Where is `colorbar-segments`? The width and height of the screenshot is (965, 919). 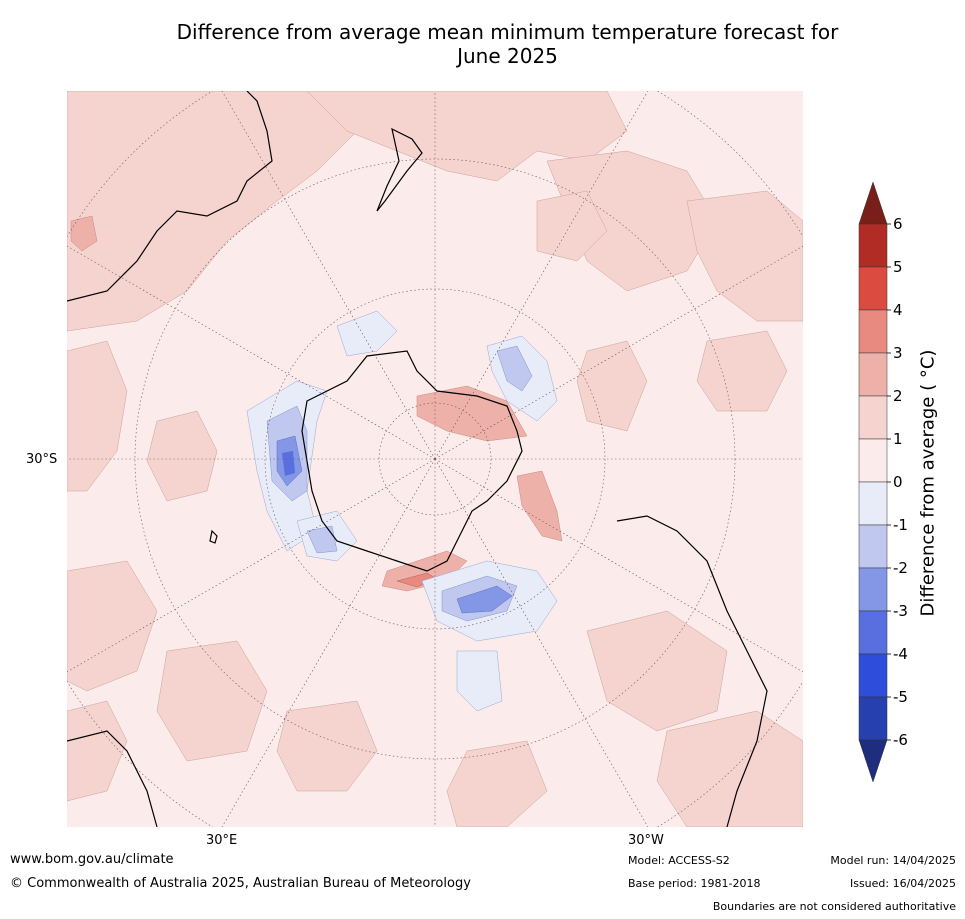
colorbar-segments is located at coordinates (873, 482).